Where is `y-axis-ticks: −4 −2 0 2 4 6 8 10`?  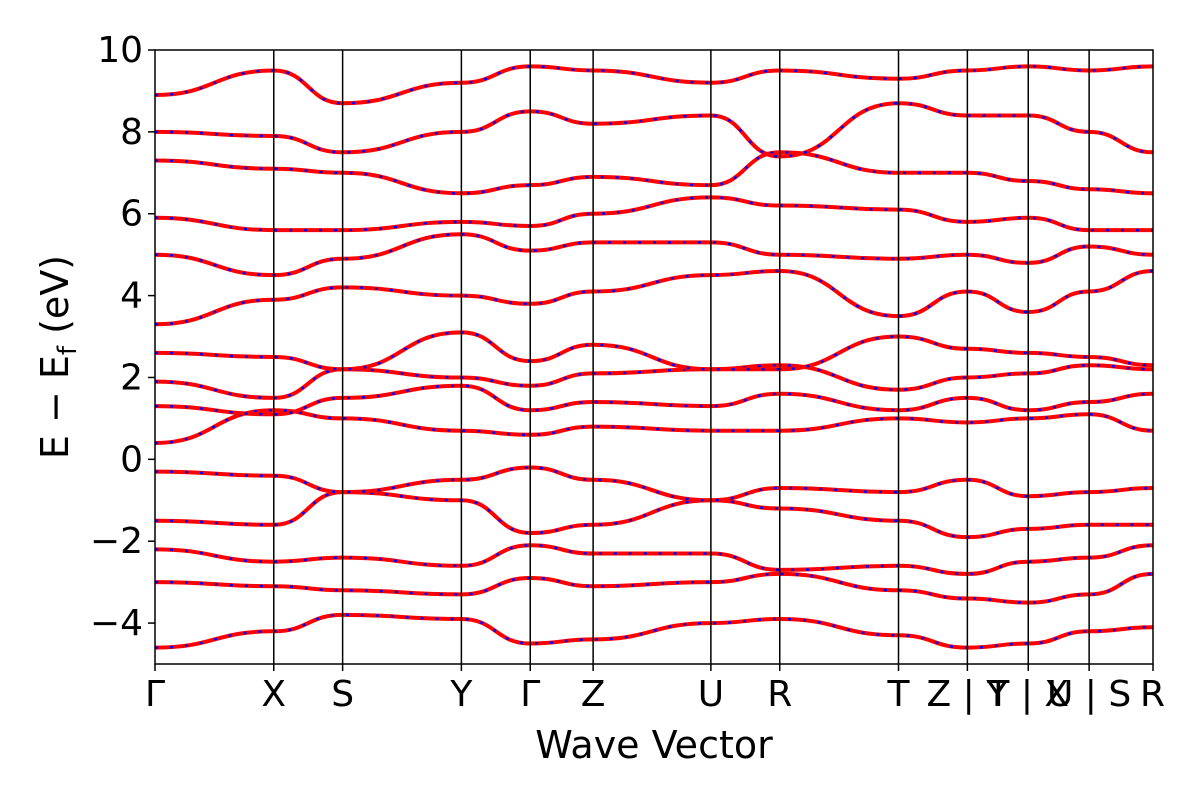 y-axis-ticks: −4 −2 0 2 4 6 8 10 is located at coordinates (122, 337).